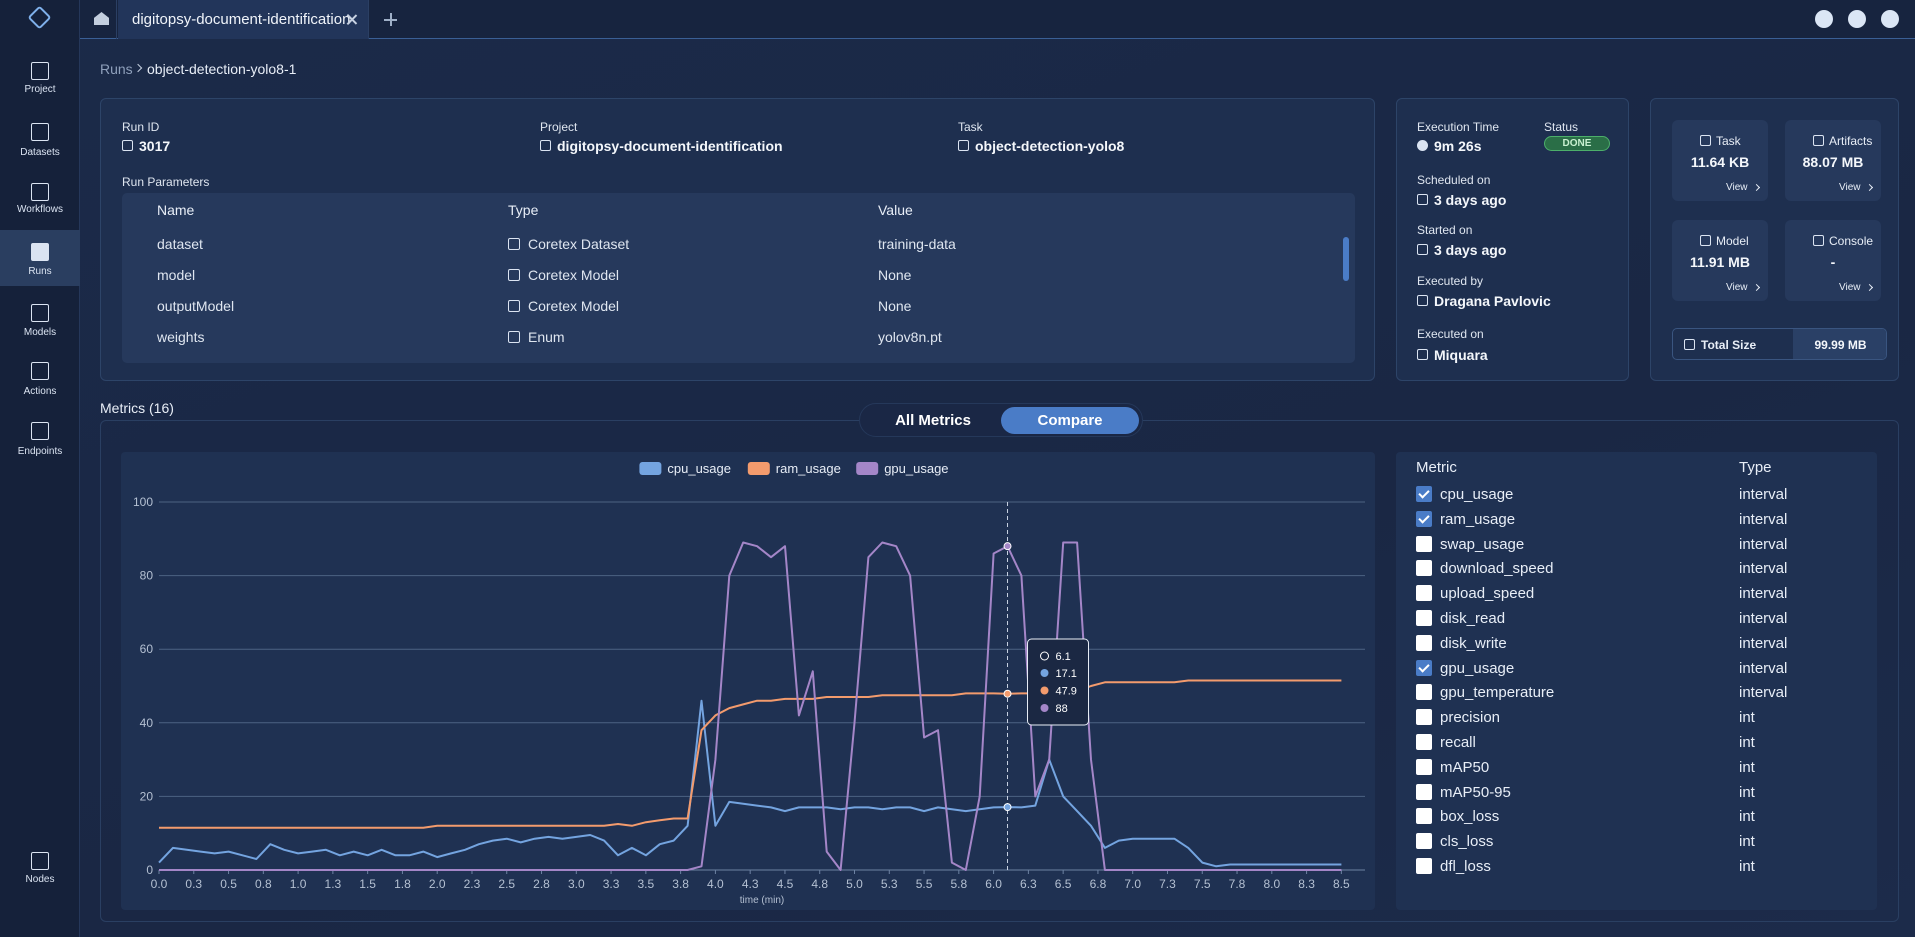  What do you see at coordinates (1747, 792) in the screenshot?
I see `metric-type: int` at bounding box center [1747, 792].